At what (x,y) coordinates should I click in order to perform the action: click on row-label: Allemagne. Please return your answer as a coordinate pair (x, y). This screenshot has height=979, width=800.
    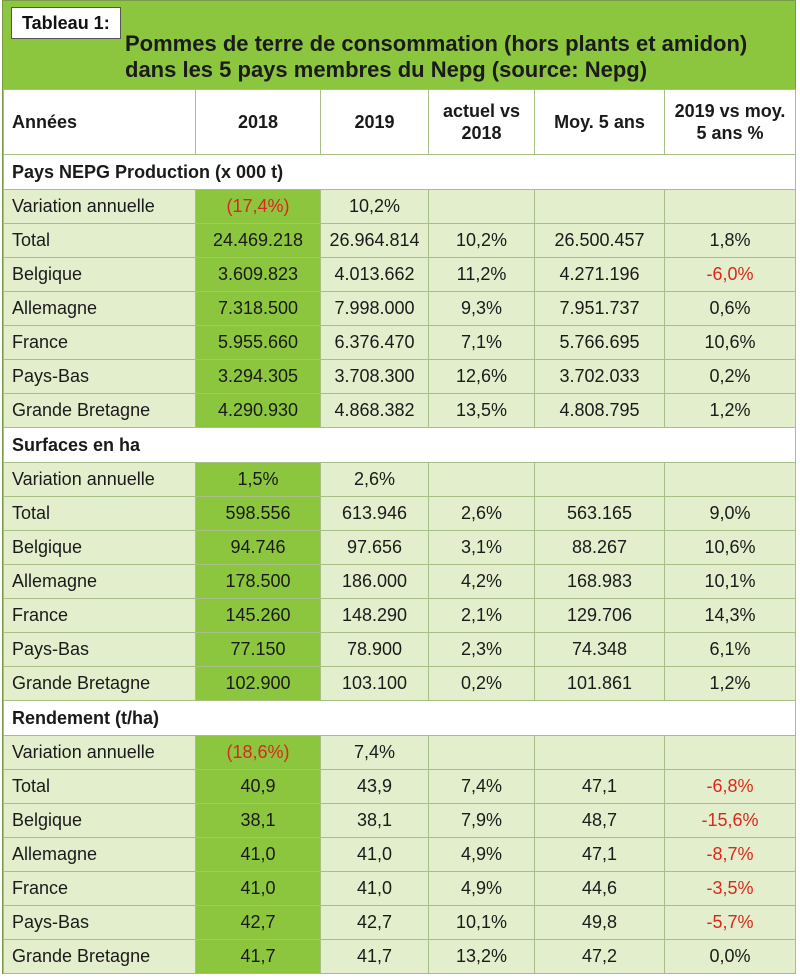
    Looking at the image, I should click on (99, 581).